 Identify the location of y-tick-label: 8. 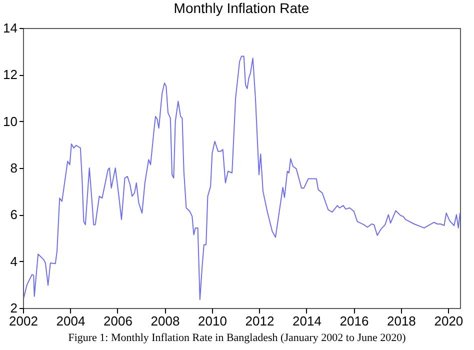
(14, 168).